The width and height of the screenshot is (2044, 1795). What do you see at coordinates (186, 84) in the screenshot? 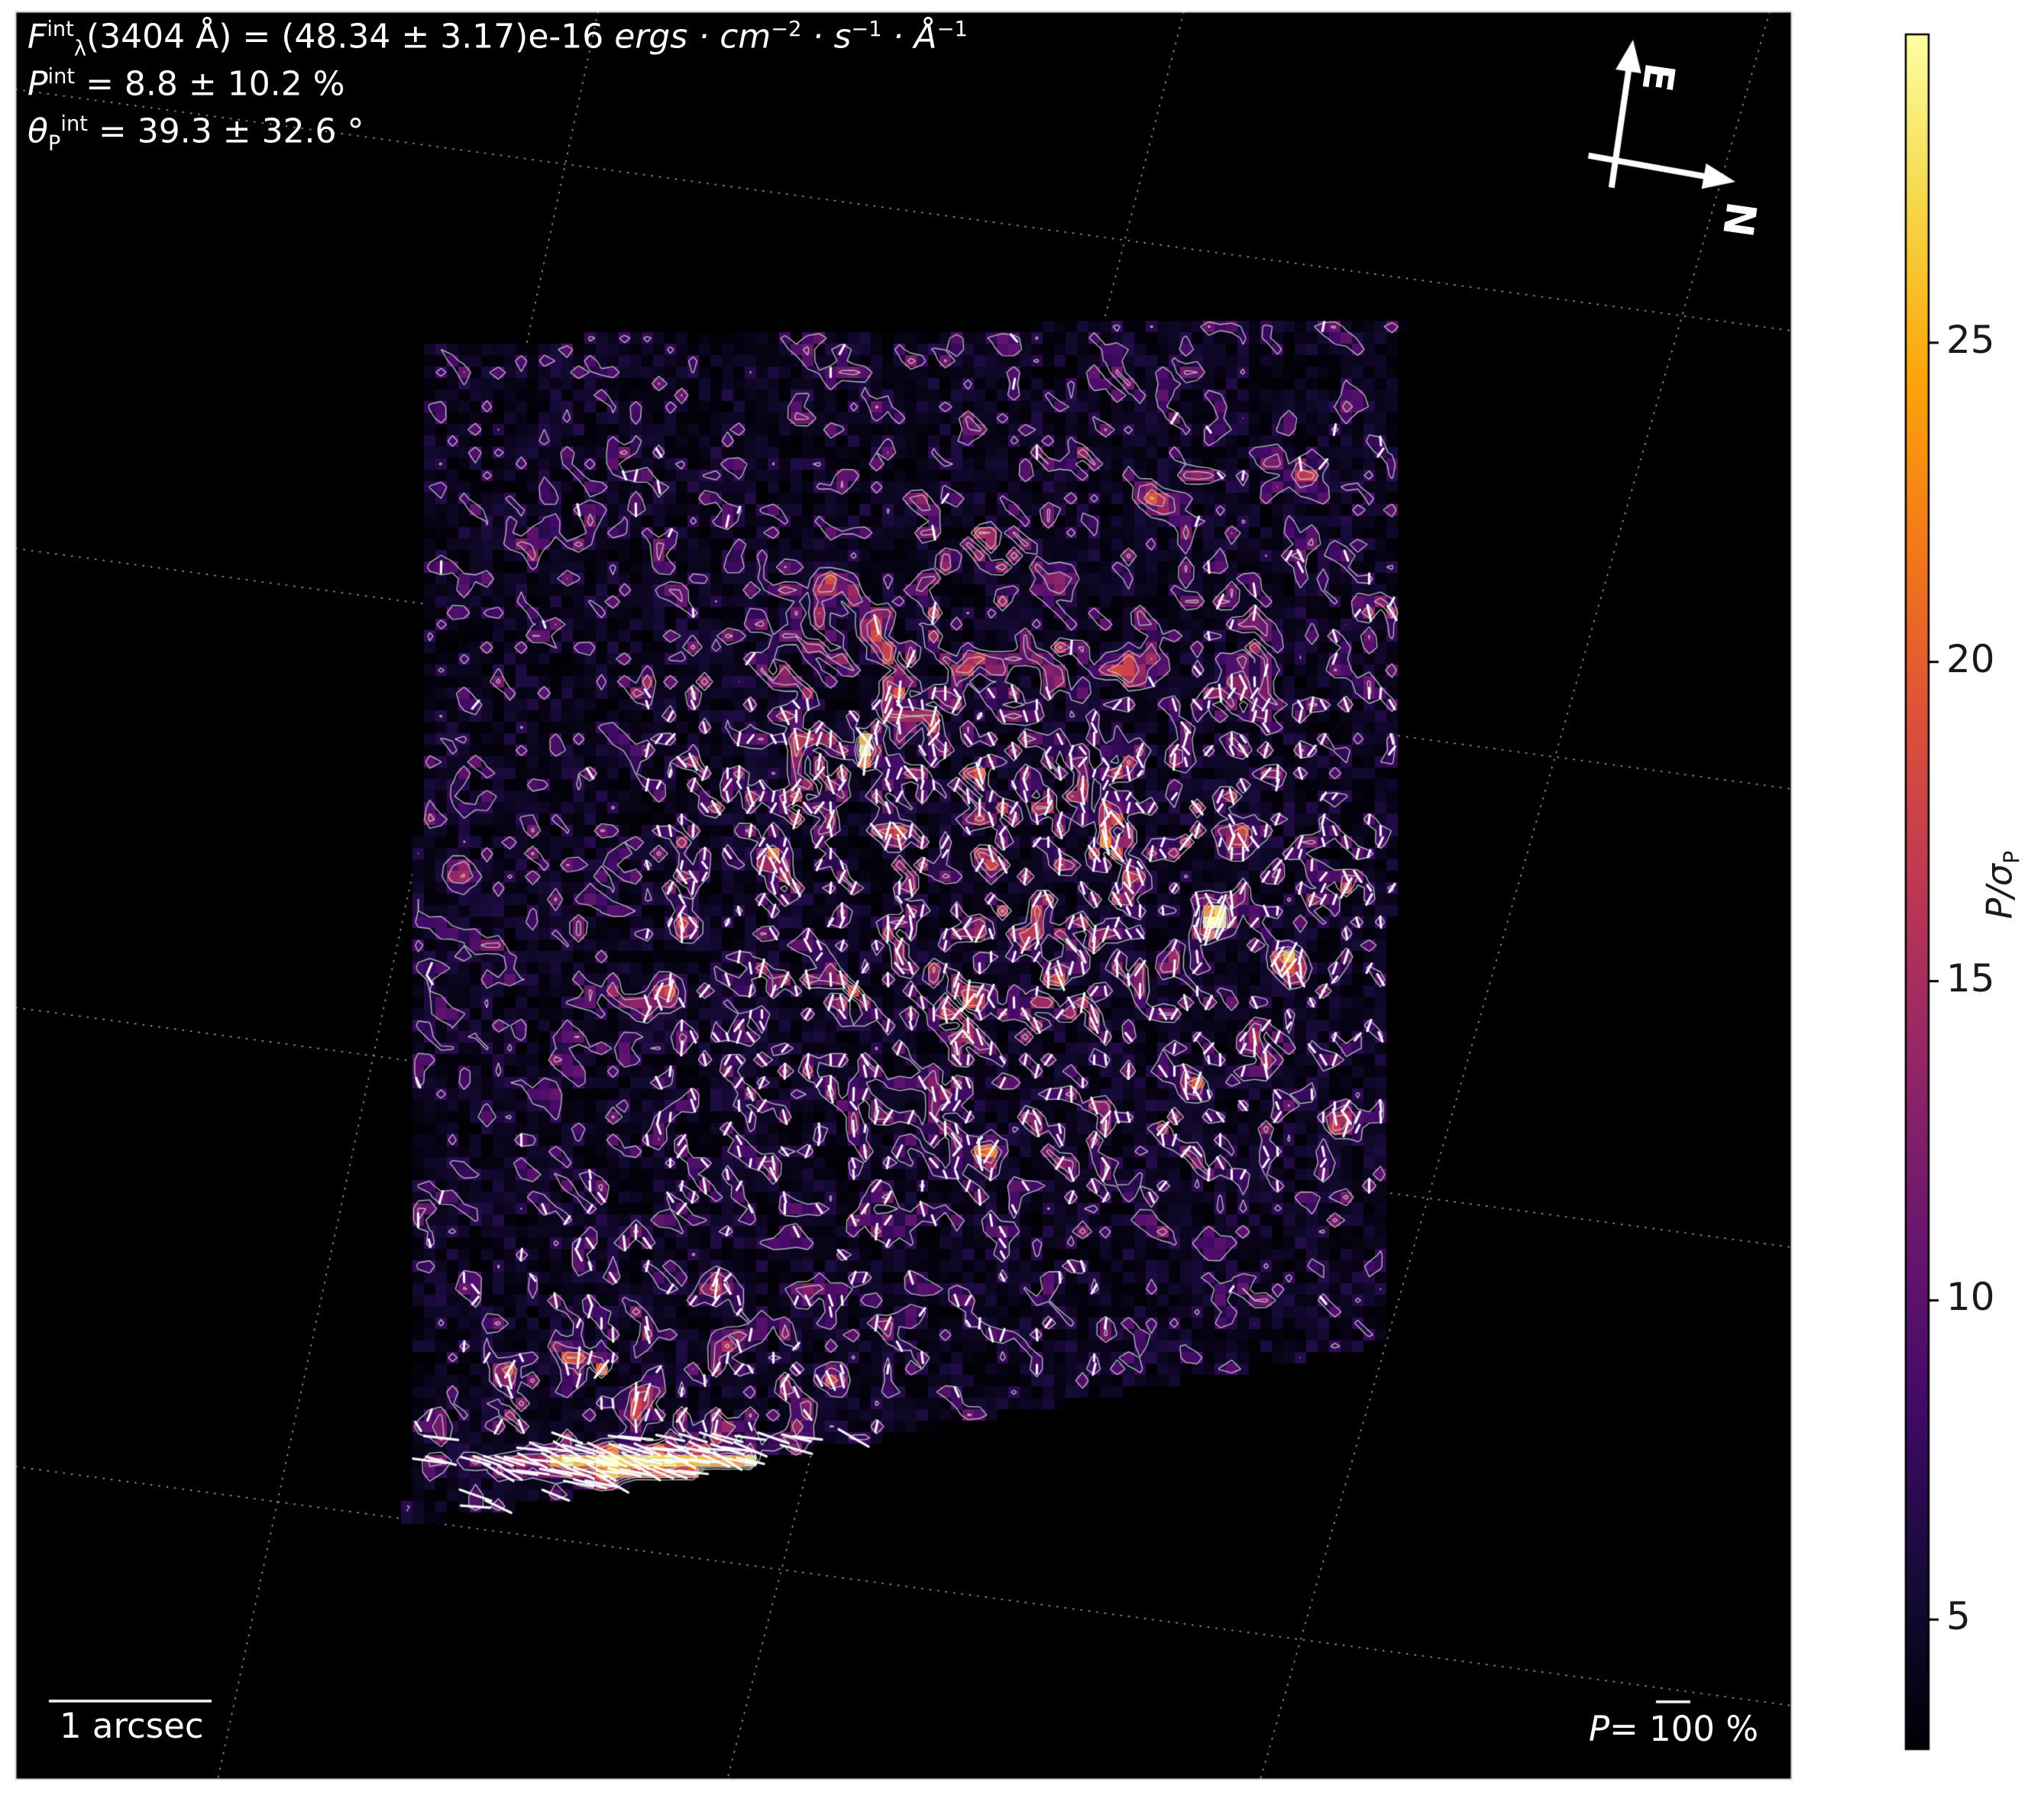
I see `polarization-annotation: Pint = 8.8 ± 10.2 %` at bounding box center [186, 84].